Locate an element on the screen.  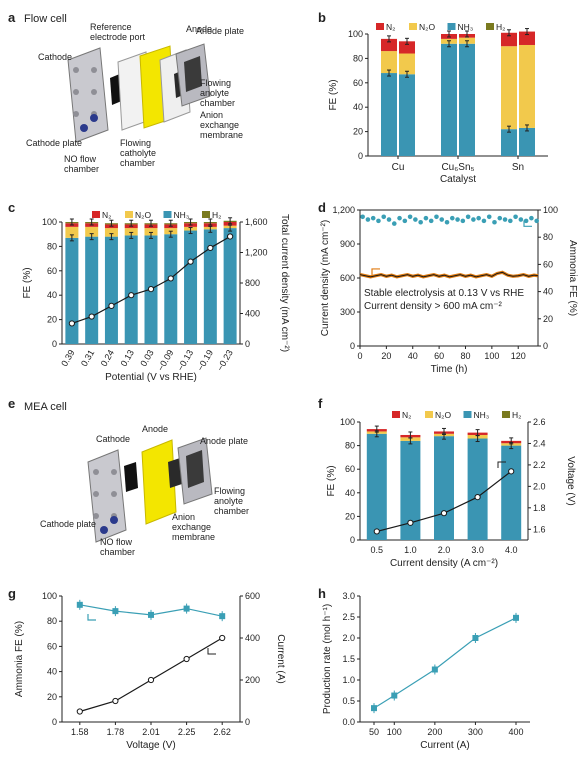
y2-tick-label: 1,600 is located at coordinates (256, 222).